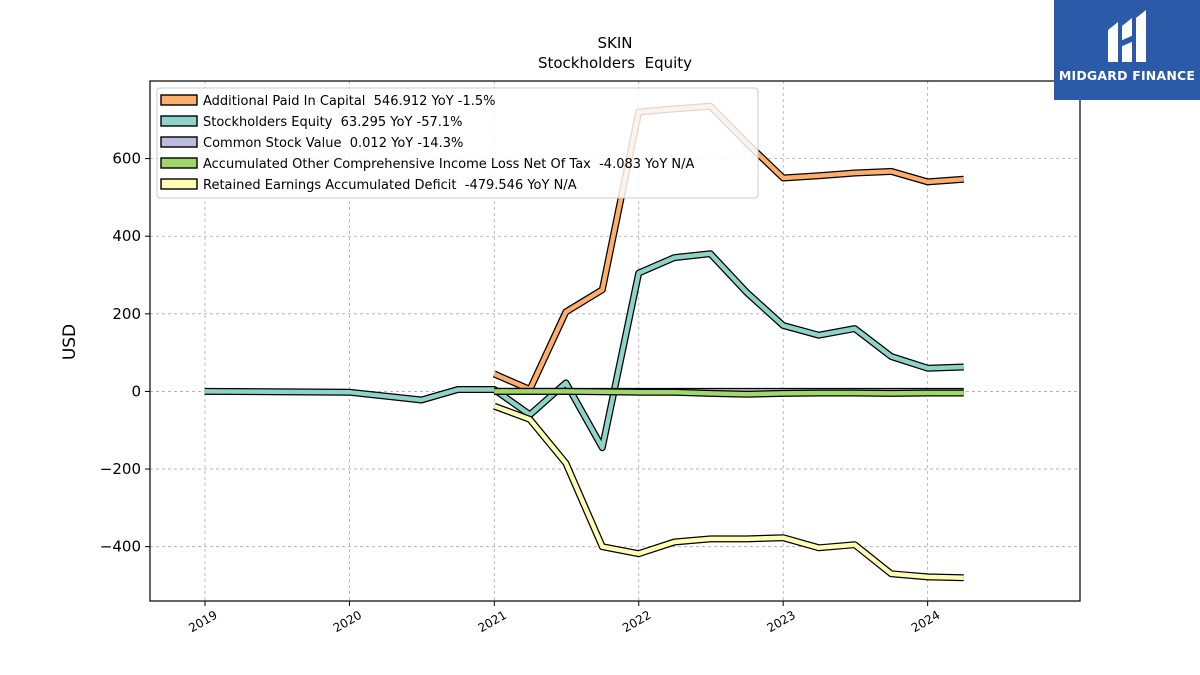  Describe the element at coordinates (120, 469) in the screenshot. I see `y-tick-label: −200` at that location.